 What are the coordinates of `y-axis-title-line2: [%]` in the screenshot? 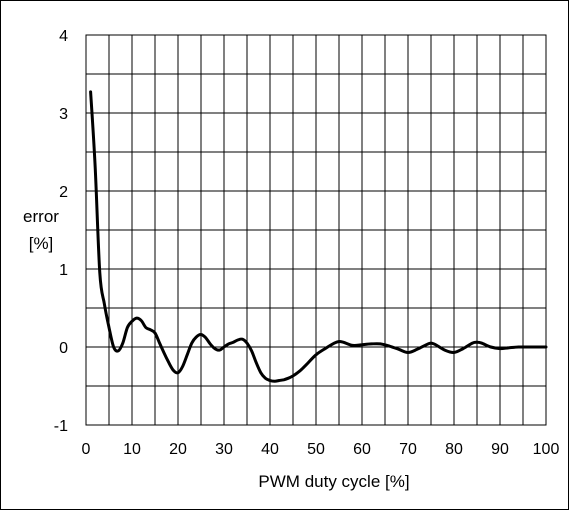 It's located at (41, 243).